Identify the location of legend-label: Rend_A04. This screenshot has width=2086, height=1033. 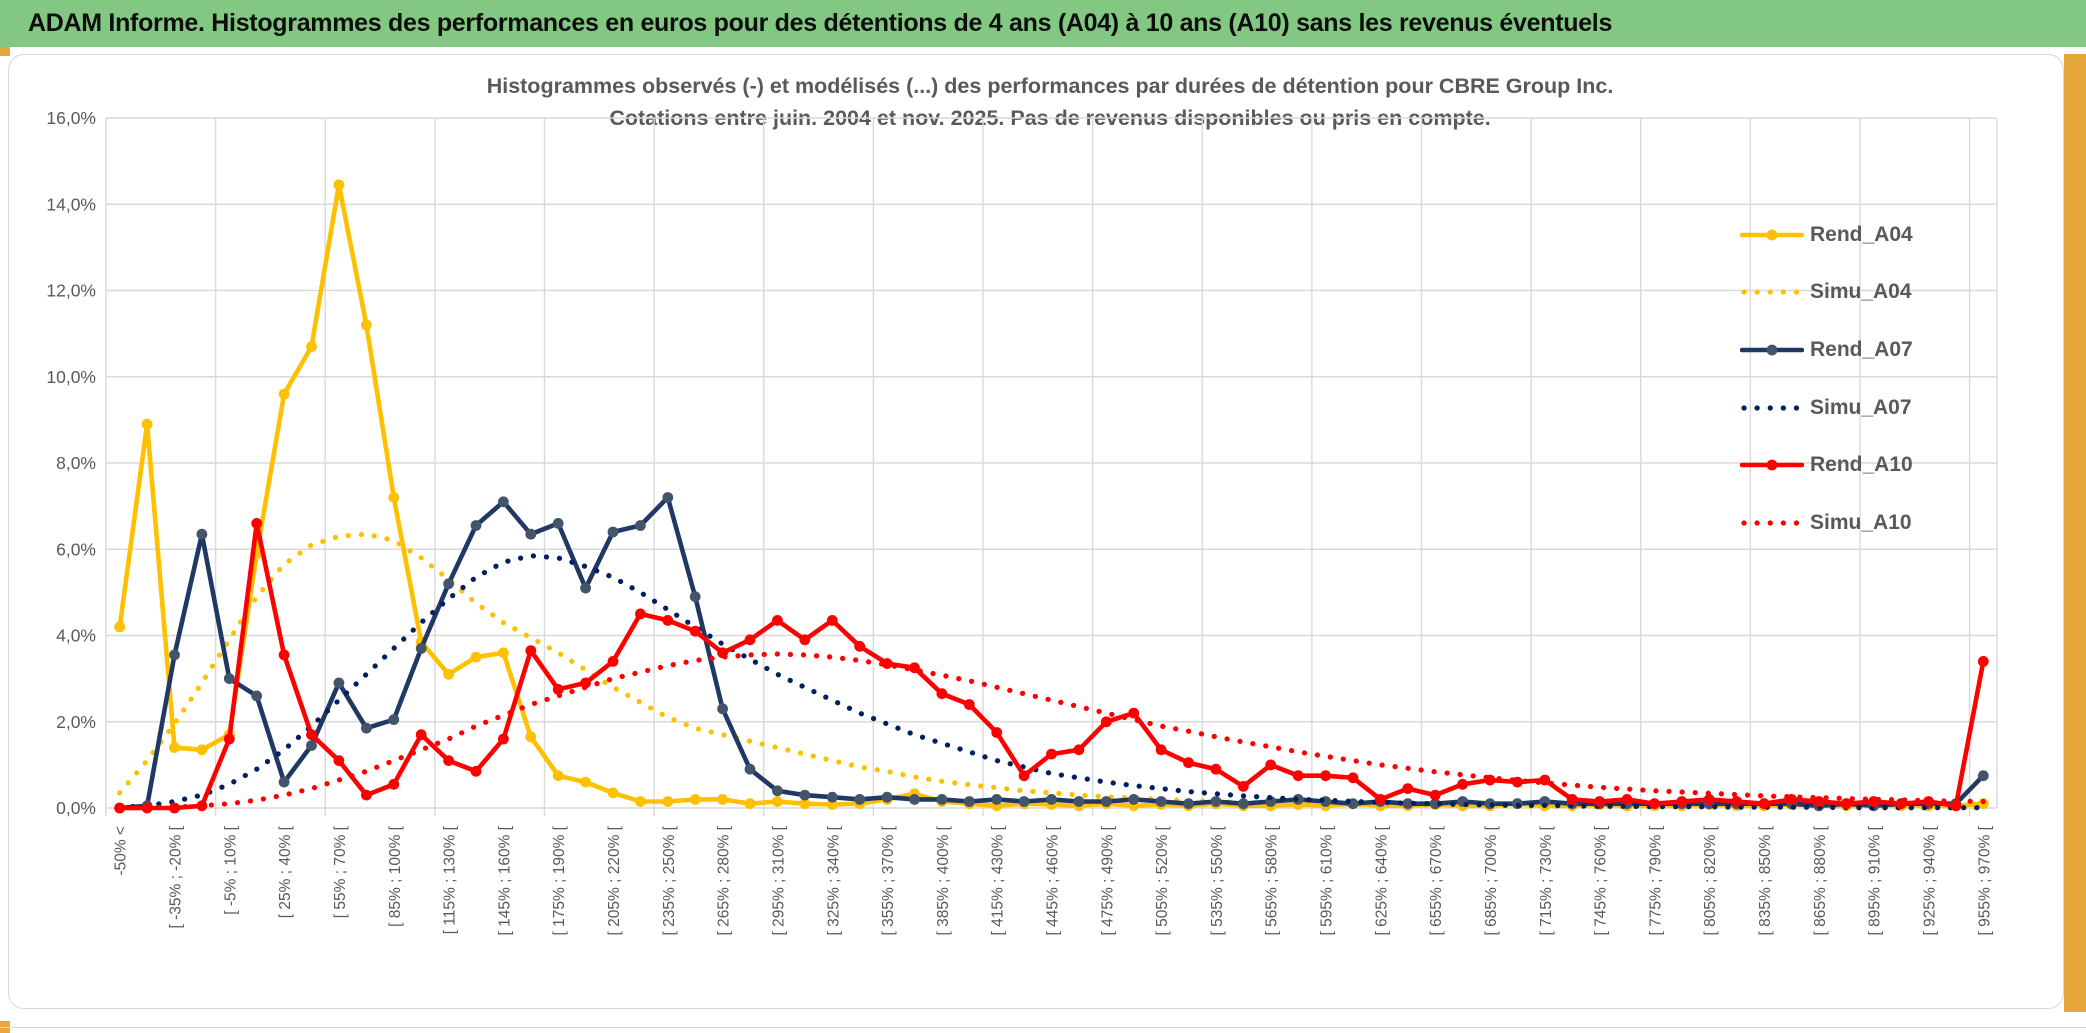
(1861, 234).